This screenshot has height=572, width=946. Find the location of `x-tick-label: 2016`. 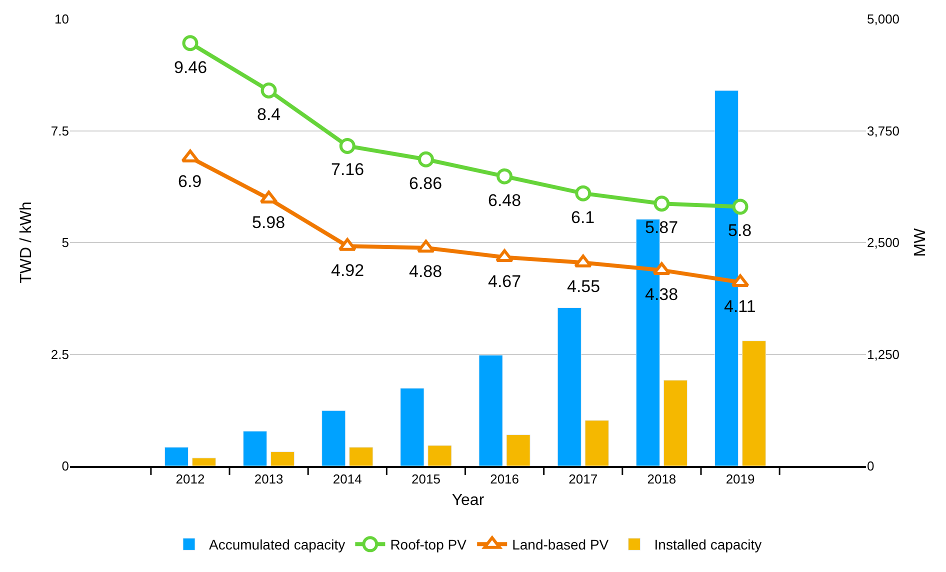

x-tick-label: 2016 is located at coordinates (504, 479).